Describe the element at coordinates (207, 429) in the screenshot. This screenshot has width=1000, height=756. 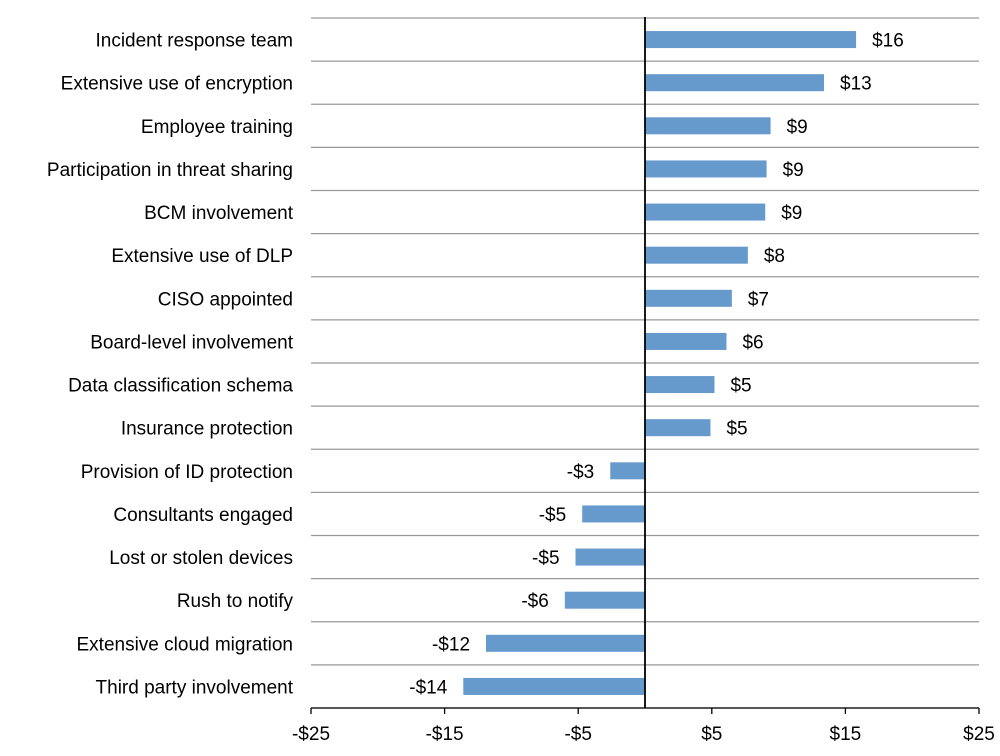
I see `category-label: Insurance protection` at that location.